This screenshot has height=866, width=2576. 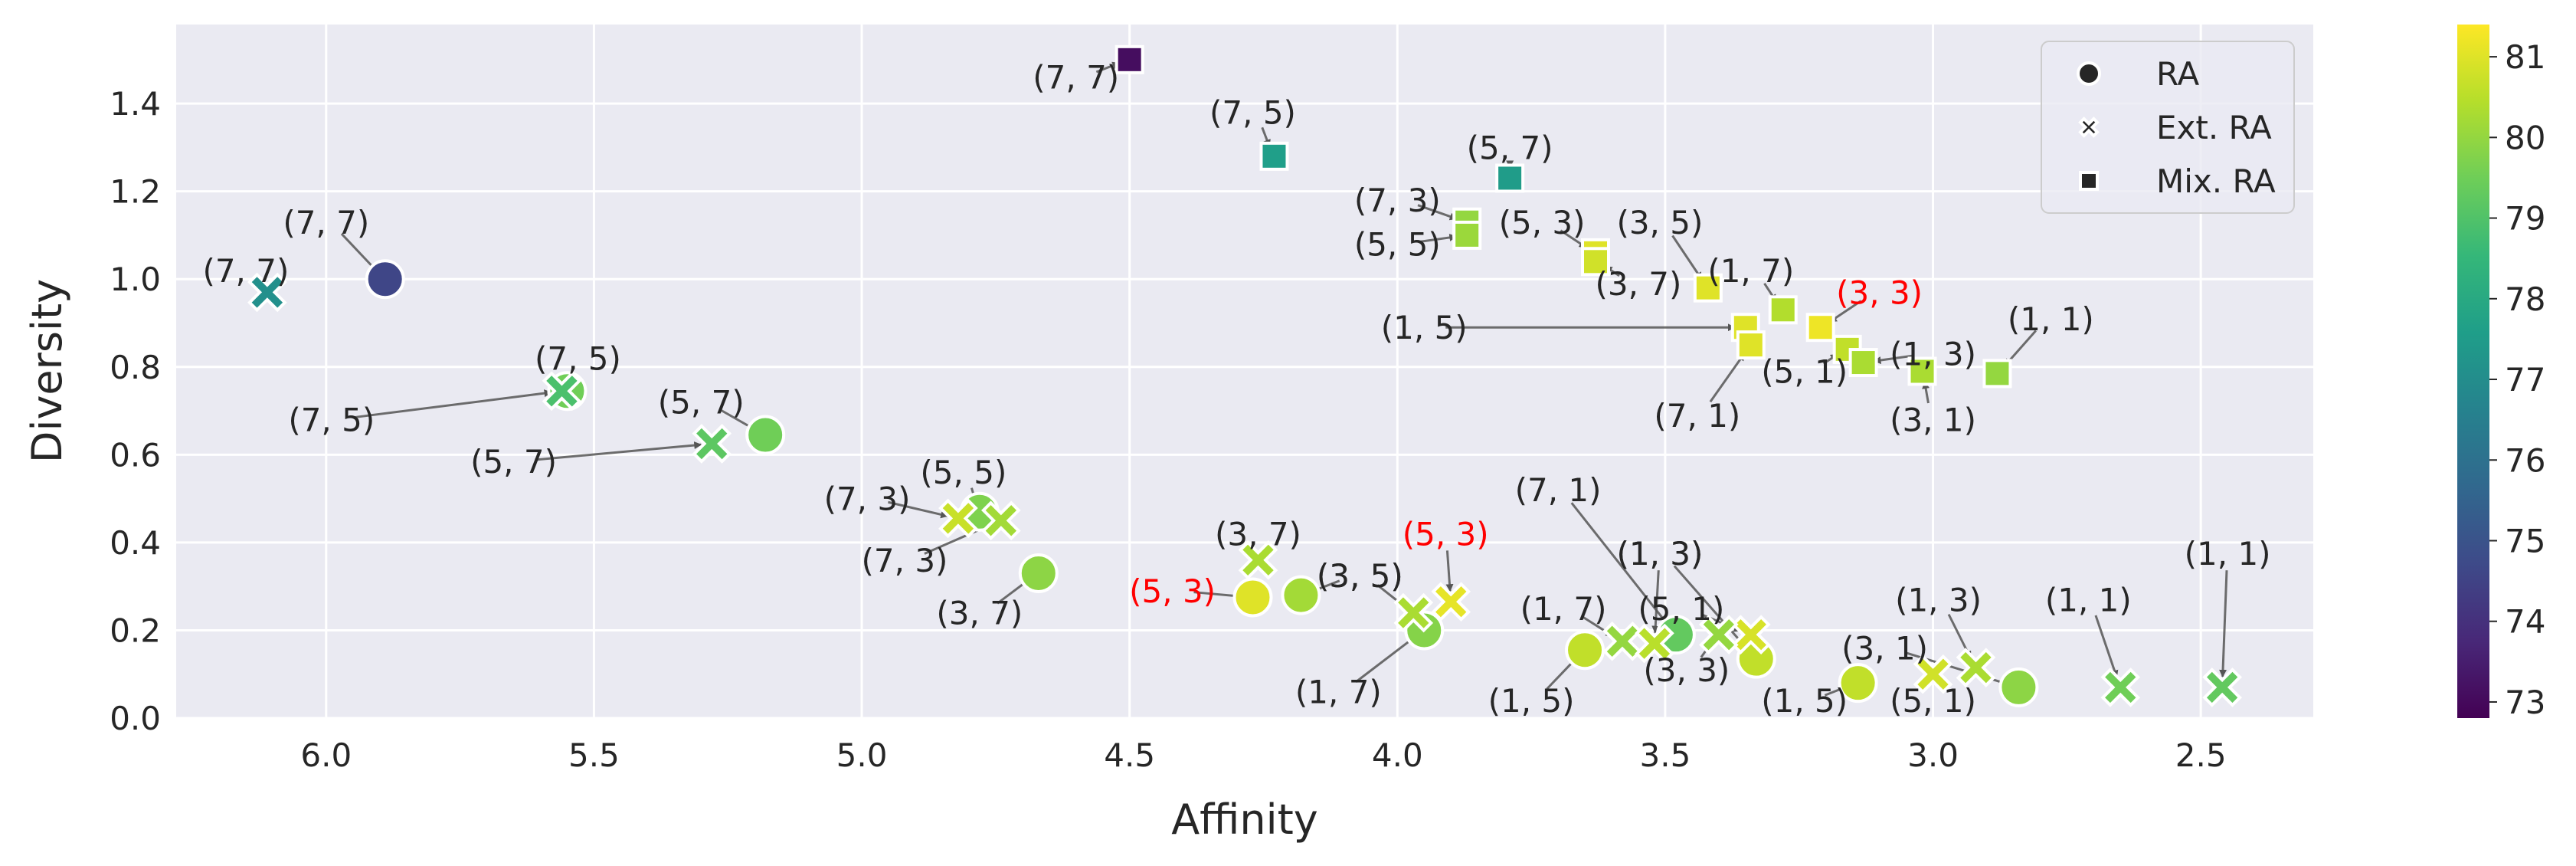 What do you see at coordinates (2501, 373) in the screenshot?
I see `colorbar: 73 74 75 76 77 78 79 80 81` at bounding box center [2501, 373].